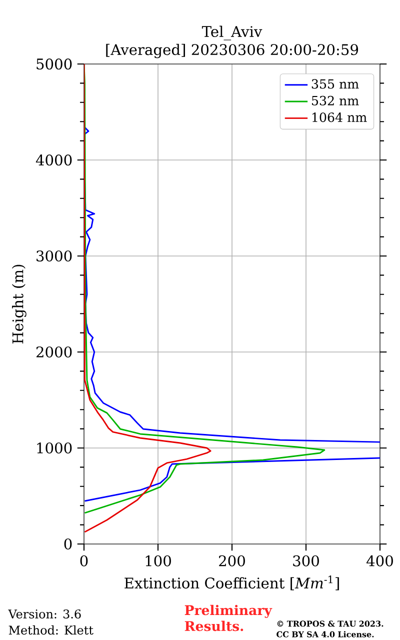 The height and width of the screenshot is (640, 400). What do you see at coordinates (158, 560) in the screenshot?
I see `x-tick-label: 100` at bounding box center [158, 560].